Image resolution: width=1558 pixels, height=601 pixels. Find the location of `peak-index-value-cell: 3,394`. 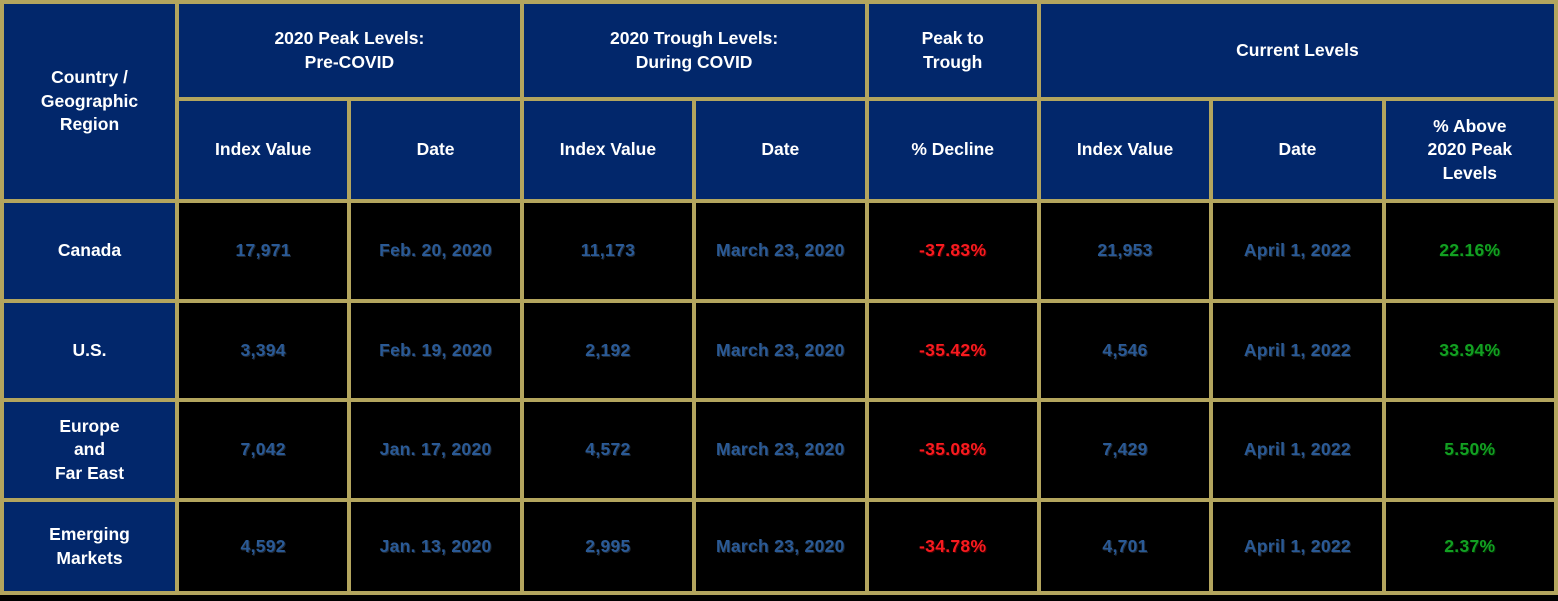

peak-index-value-cell: 3,394 is located at coordinates (263, 350).